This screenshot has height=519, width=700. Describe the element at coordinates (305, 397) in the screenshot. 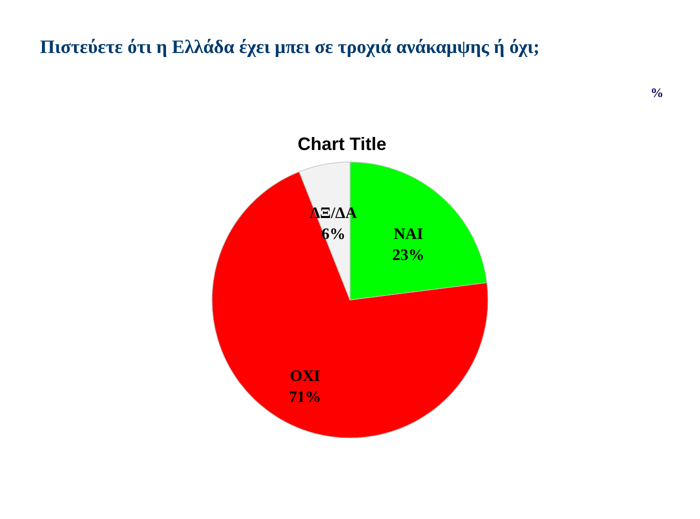

I see `data-label: 71%` at that location.